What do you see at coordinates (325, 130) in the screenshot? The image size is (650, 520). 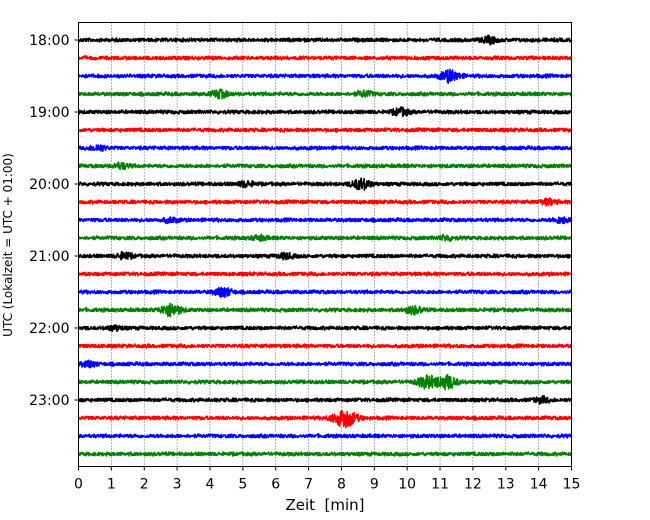 I see `trace-1915` at bounding box center [325, 130].